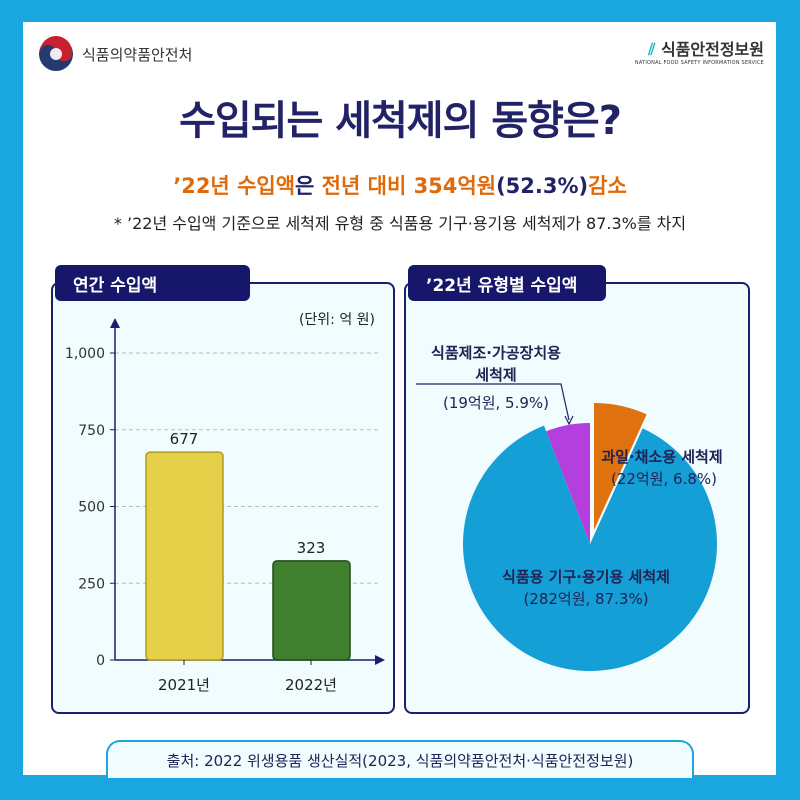 Image resolution: width=800 pixels, height=800 pixels. I want to click on slice-label-name: 과일·채소용 세척제, so click(661, 457).